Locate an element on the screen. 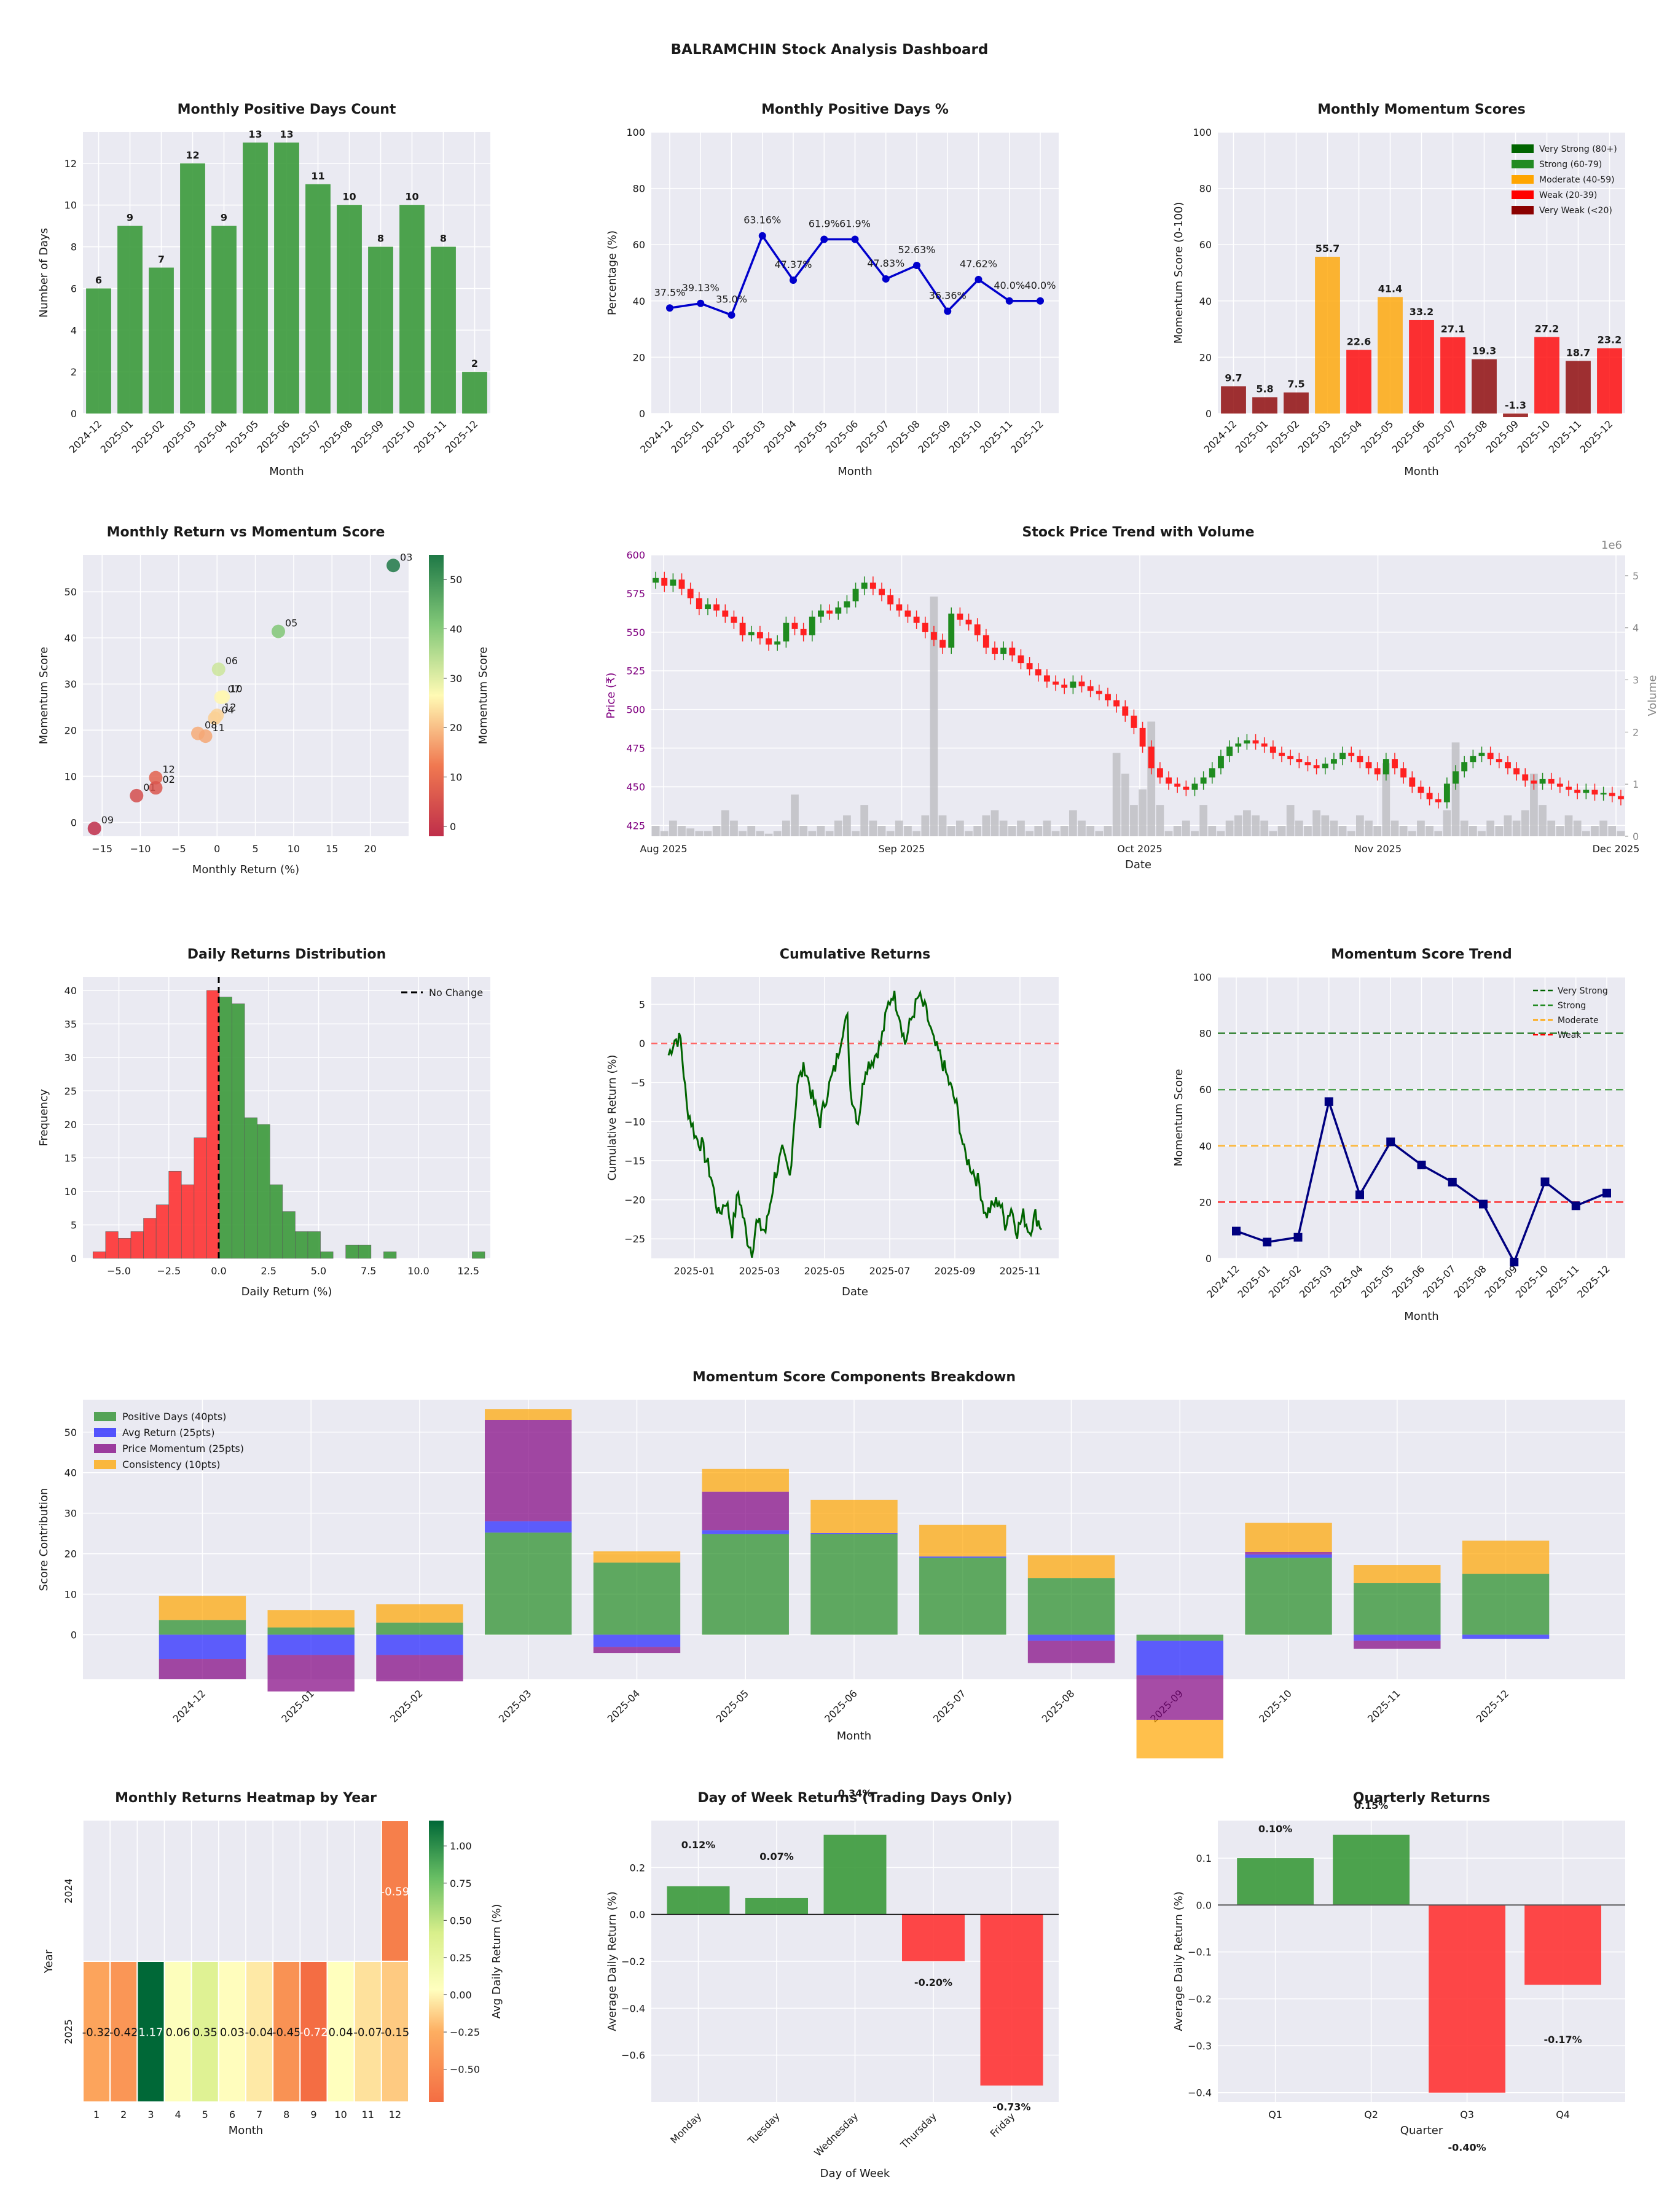 The height and width of the screenshot is (2212, 1659). y-tick-label: 50 is located at coordinates (71, 592).